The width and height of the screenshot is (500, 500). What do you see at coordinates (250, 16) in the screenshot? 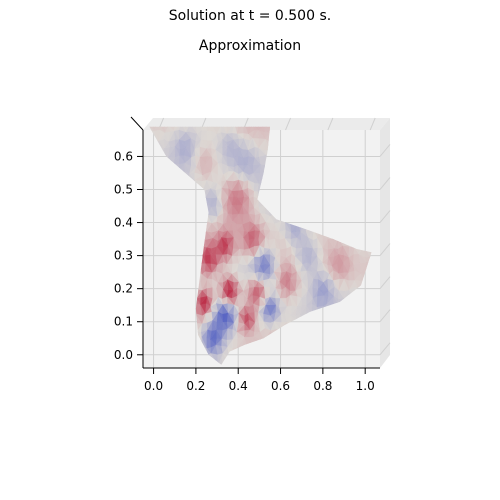
I see `figure-suptitle: Solution at t = 0.500 s.` at bounding box center [250, 16].